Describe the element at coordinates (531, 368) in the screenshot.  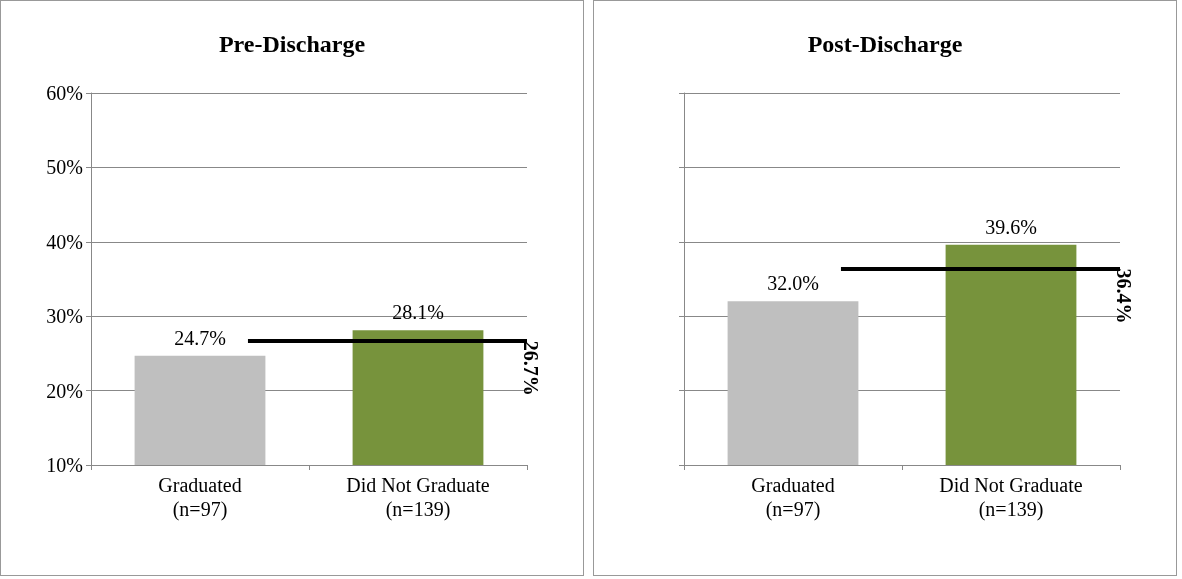
I see `ref-line-label: 26.7%` at that location.